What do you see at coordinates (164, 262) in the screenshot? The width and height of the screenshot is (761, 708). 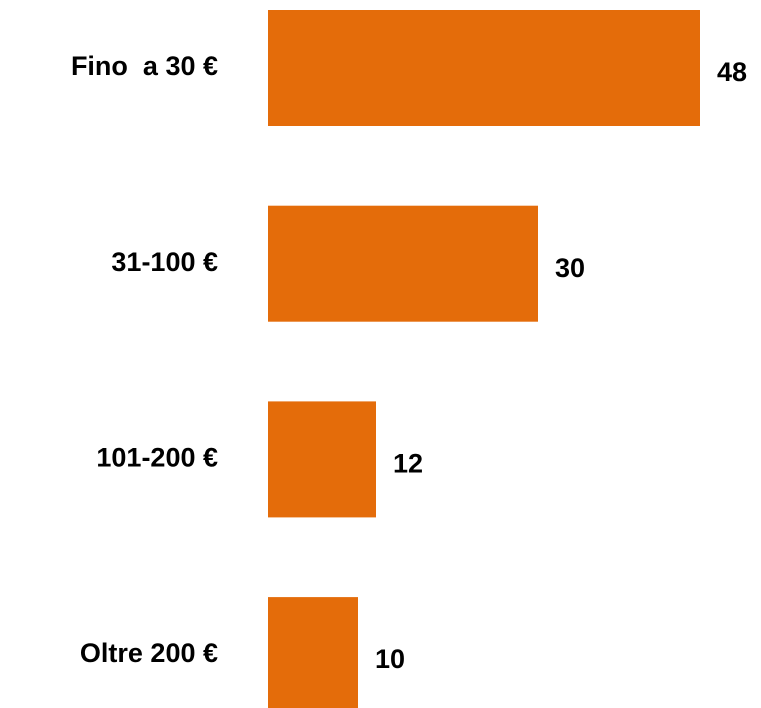 I see `category-label: 31-100 €` at bounding box center [164, 262].